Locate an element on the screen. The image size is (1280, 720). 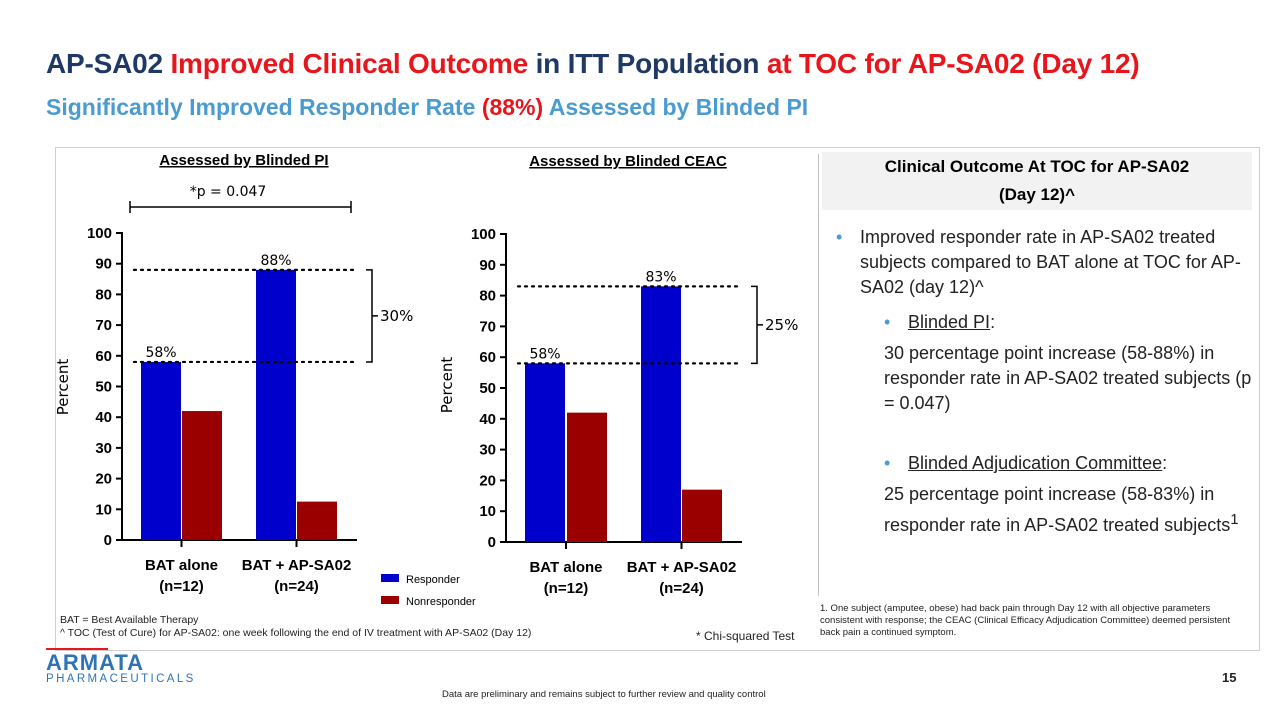
chart1-difference-bracket is located at coordinates (372, 316).